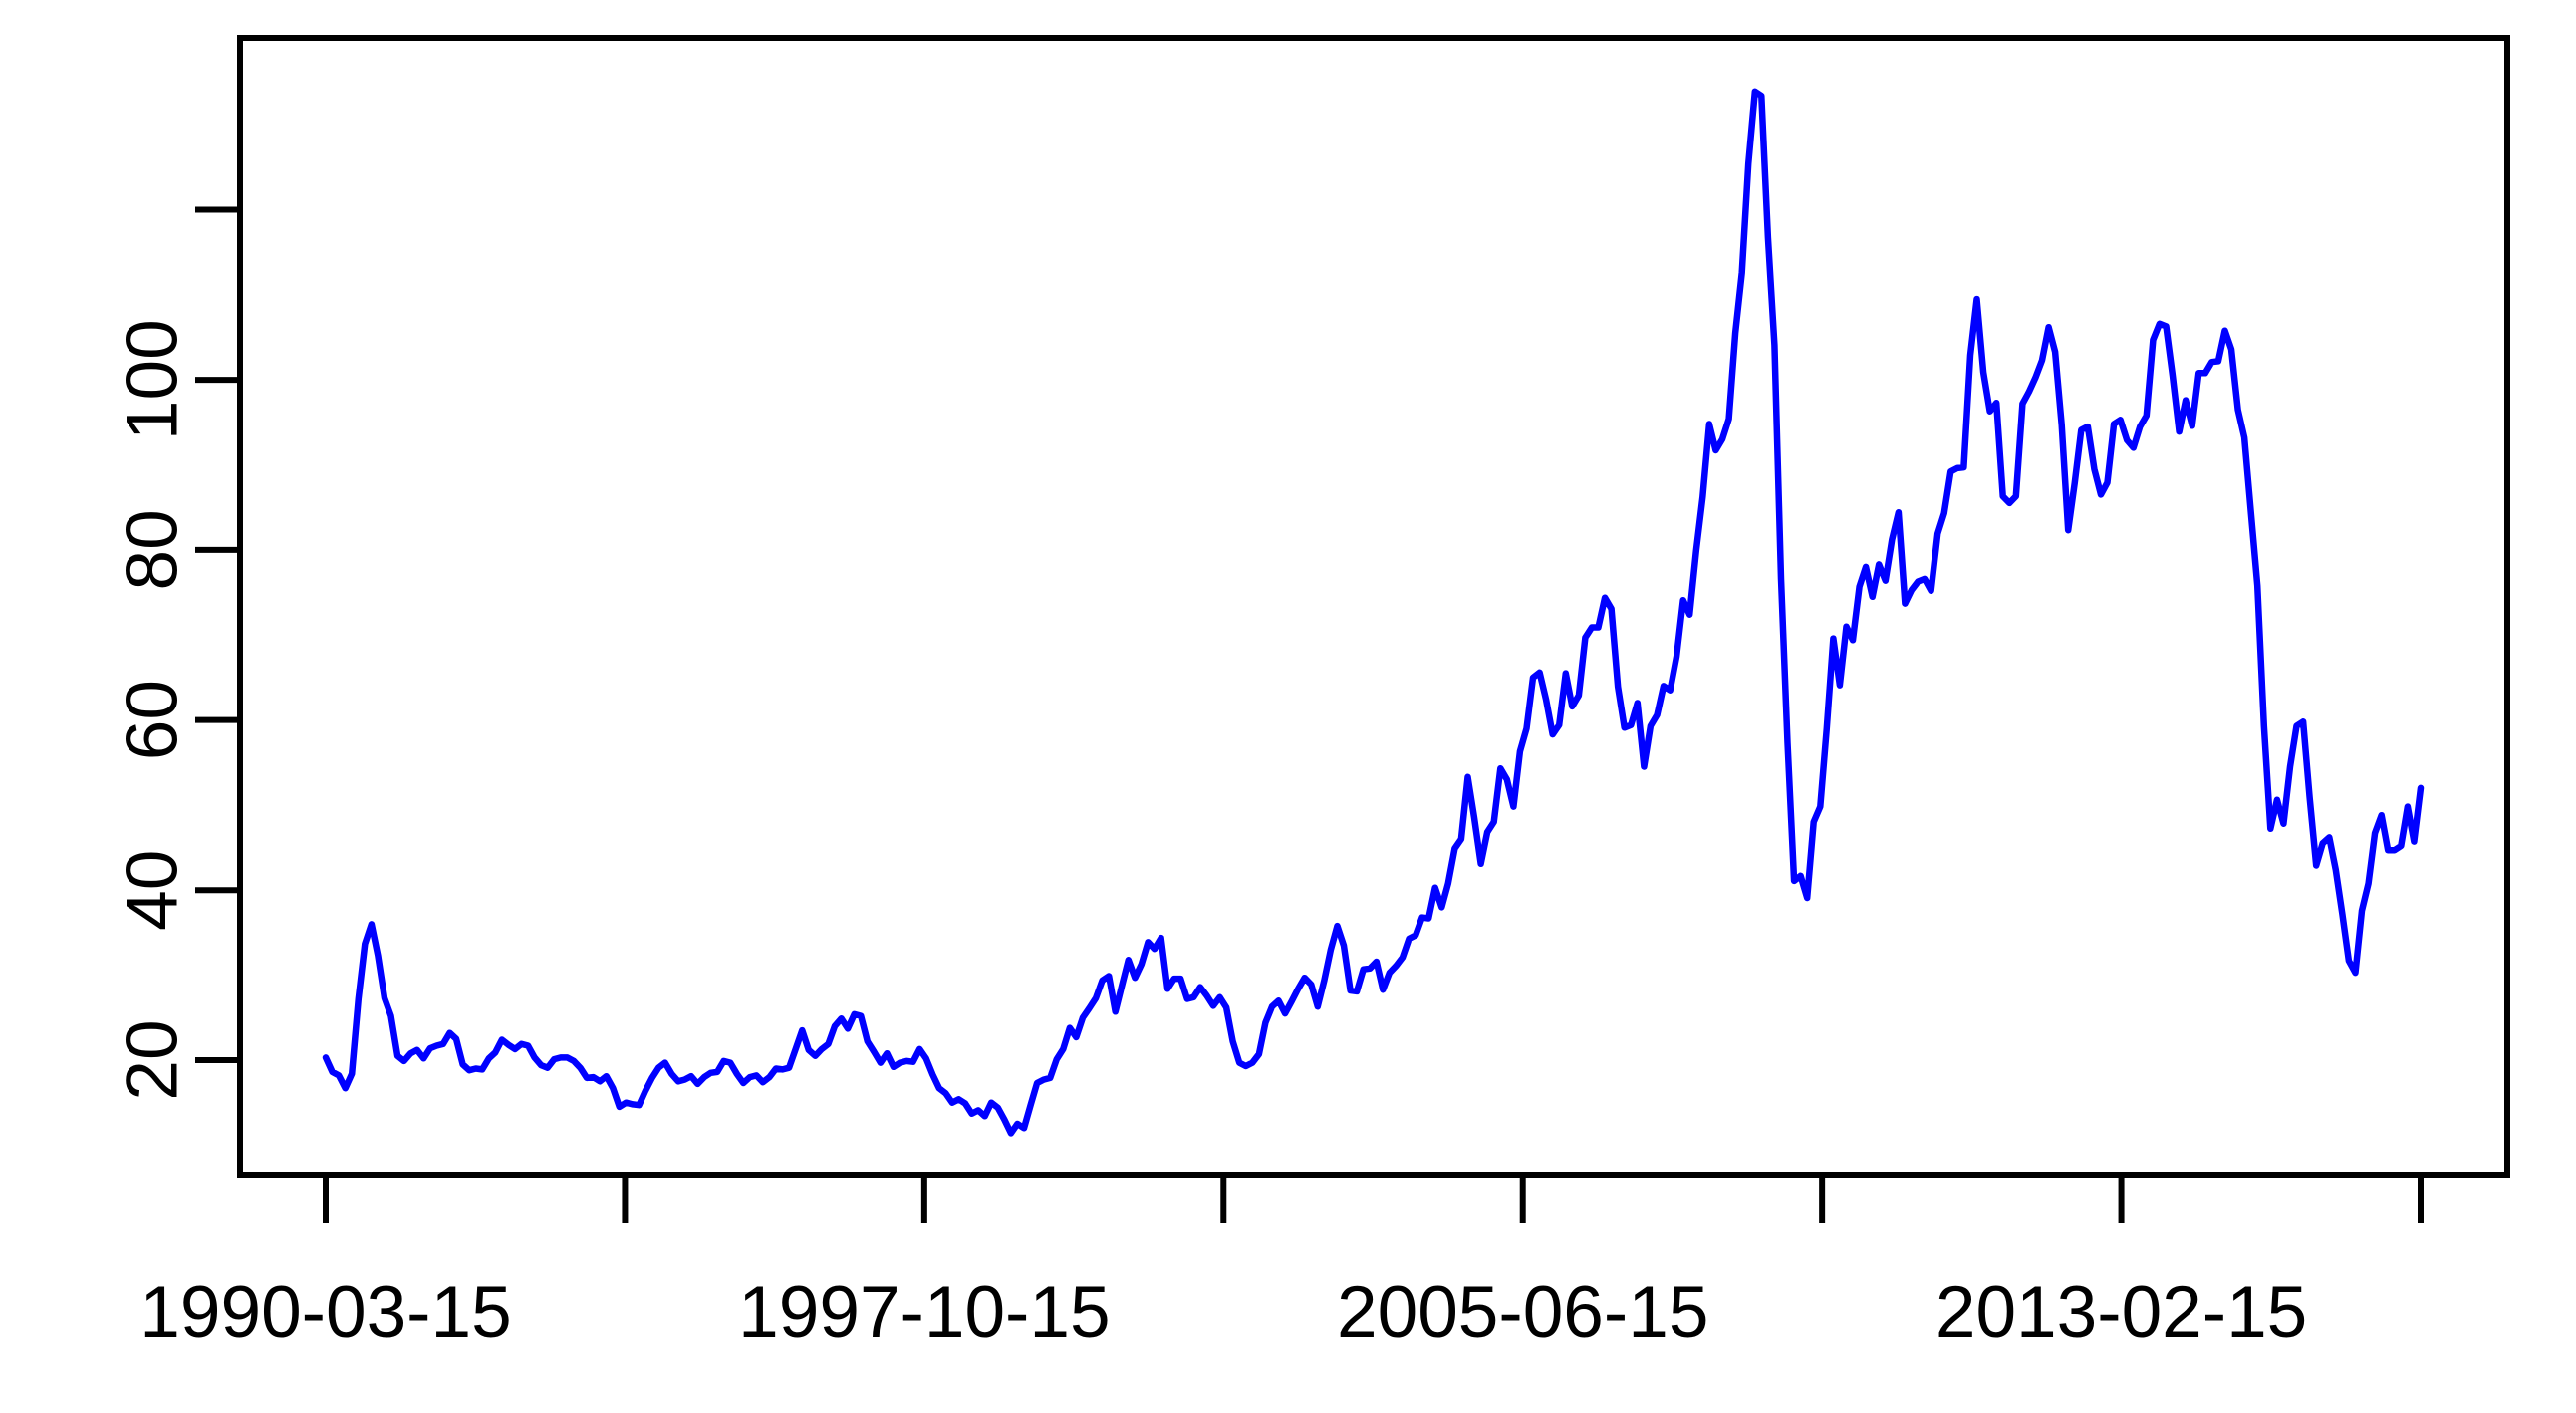 This screenshot has width=2576, height=1413. Describe the element at coordinates (176, 653) in the screenshot. I see `y-axis: 20 40 60 80 100` at that location.